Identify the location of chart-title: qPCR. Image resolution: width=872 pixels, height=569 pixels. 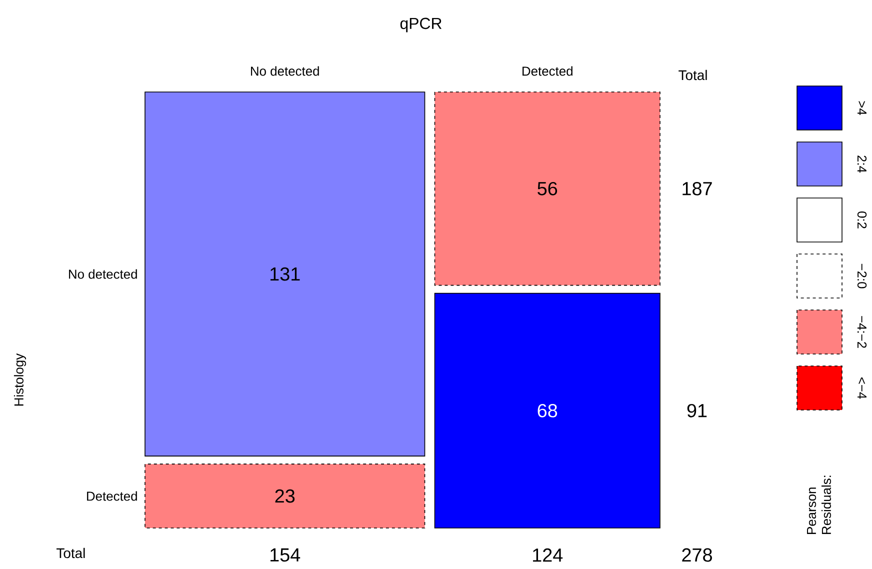
(421, 25).